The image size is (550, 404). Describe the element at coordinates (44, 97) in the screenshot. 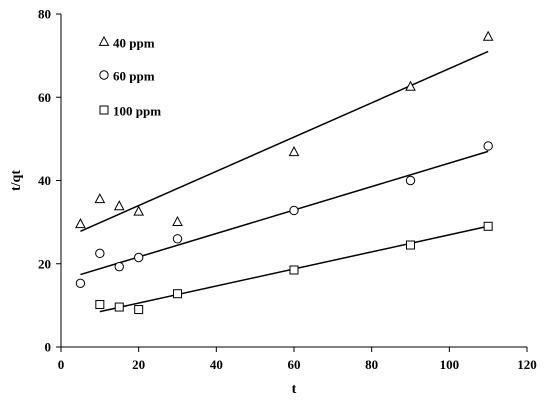

I see `y-tick-label: 60` at that location.